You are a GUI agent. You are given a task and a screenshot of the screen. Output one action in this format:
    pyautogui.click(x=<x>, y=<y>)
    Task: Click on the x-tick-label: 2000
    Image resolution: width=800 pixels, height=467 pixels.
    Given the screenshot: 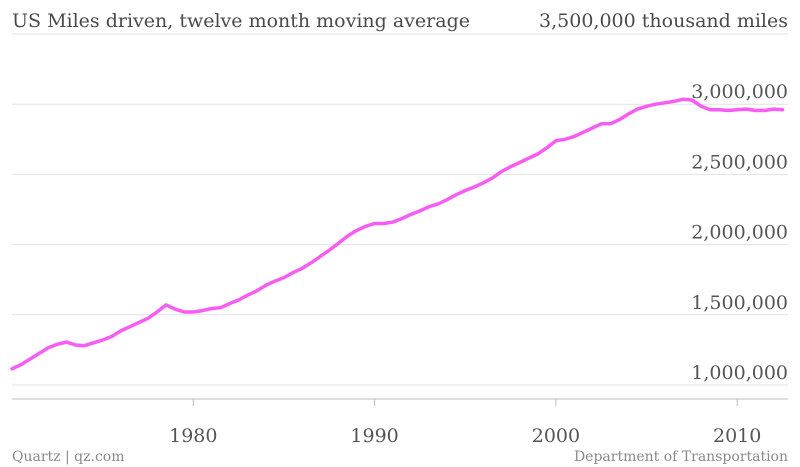 What is the action you would take?
    pyautogui.click(x=556, y=436)
    